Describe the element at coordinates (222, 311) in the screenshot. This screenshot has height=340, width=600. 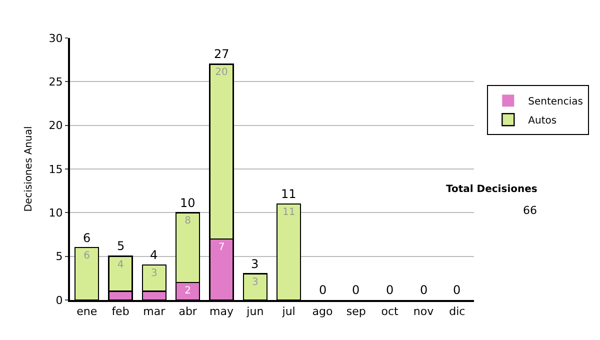
I see `x-tick-label: may` at that location.